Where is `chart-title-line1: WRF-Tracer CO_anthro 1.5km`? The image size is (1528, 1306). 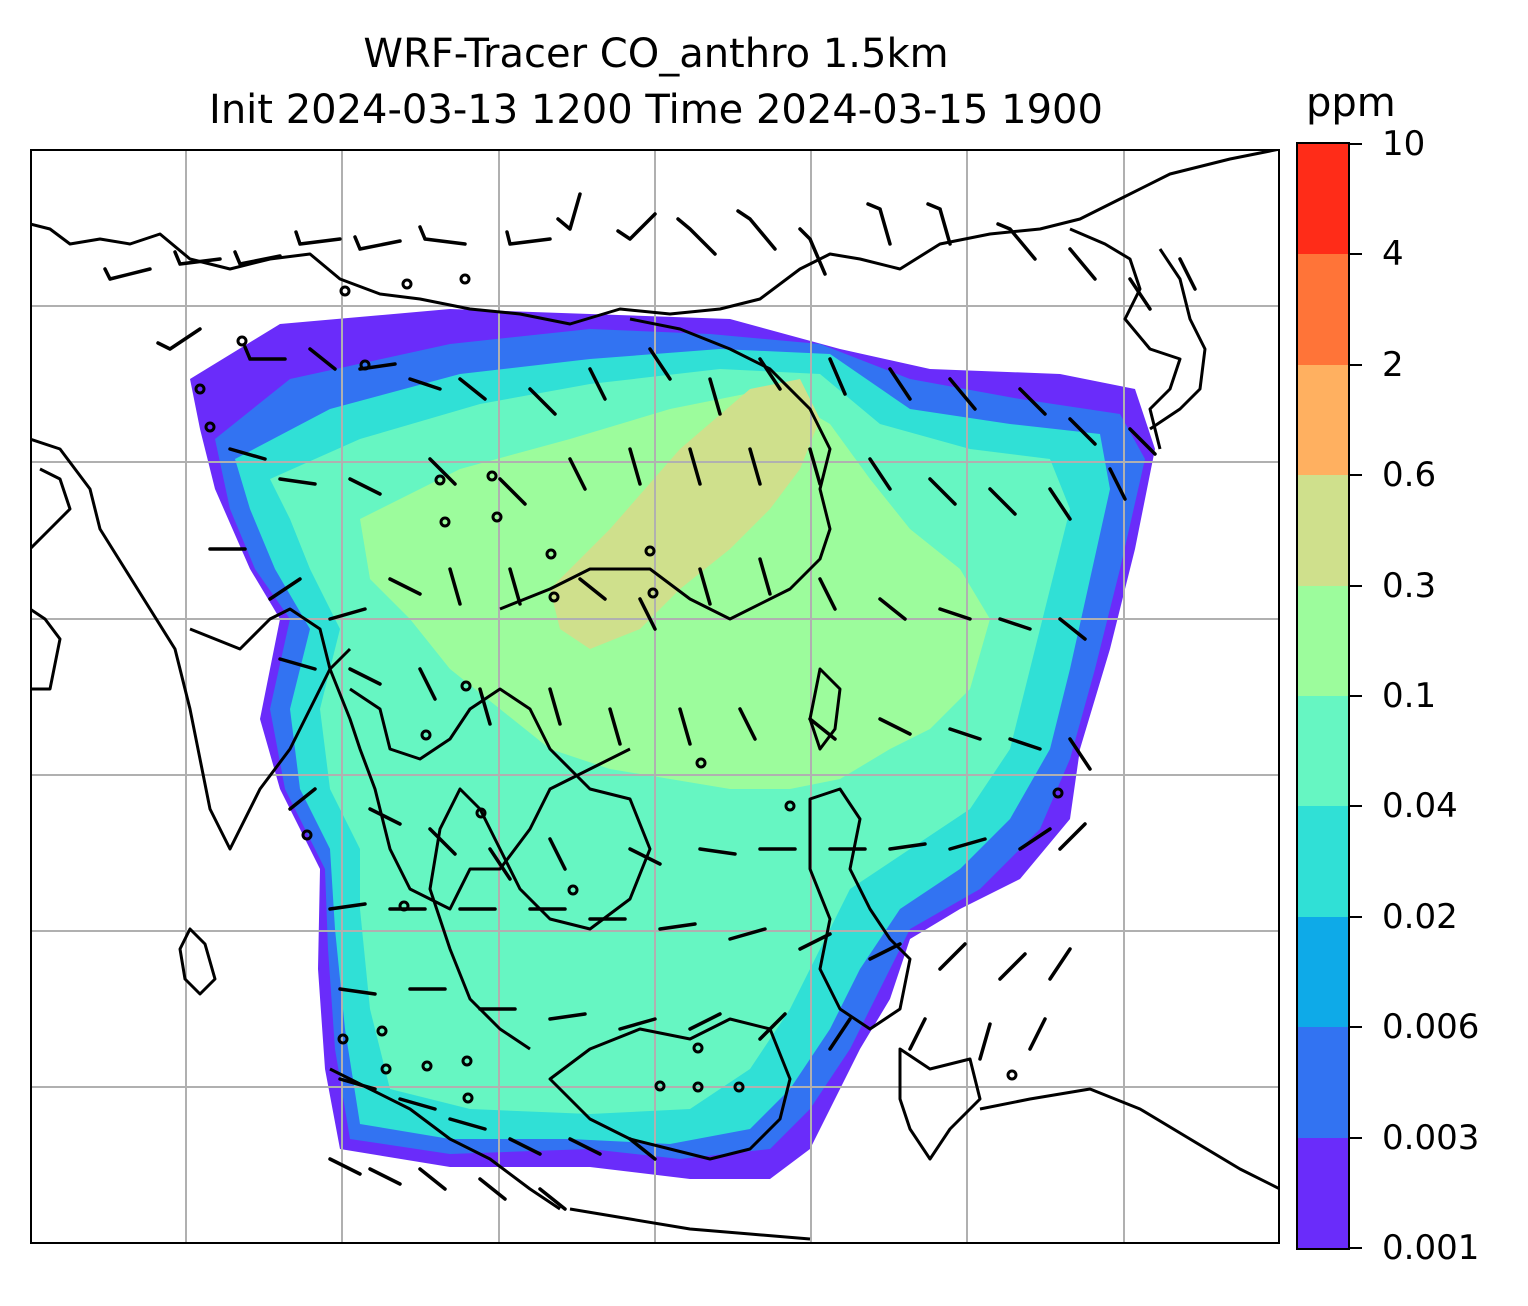
chart-title-line1: WRF-Tracer CO_anthro 1.5km is located at coordinates (656, 54).